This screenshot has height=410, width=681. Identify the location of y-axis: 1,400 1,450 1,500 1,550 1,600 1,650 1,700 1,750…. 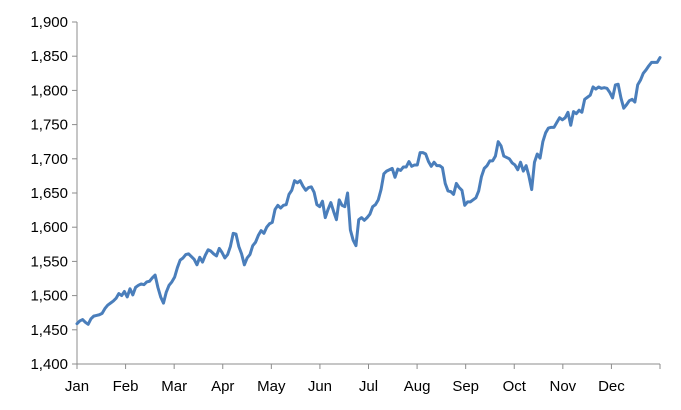
(54, 193).